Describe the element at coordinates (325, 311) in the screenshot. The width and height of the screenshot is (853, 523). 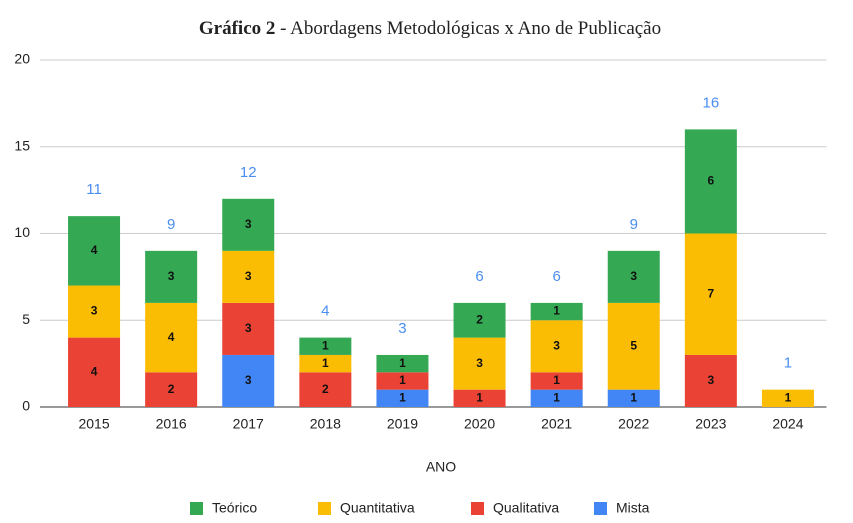
I see `total-label: 4` at that location.